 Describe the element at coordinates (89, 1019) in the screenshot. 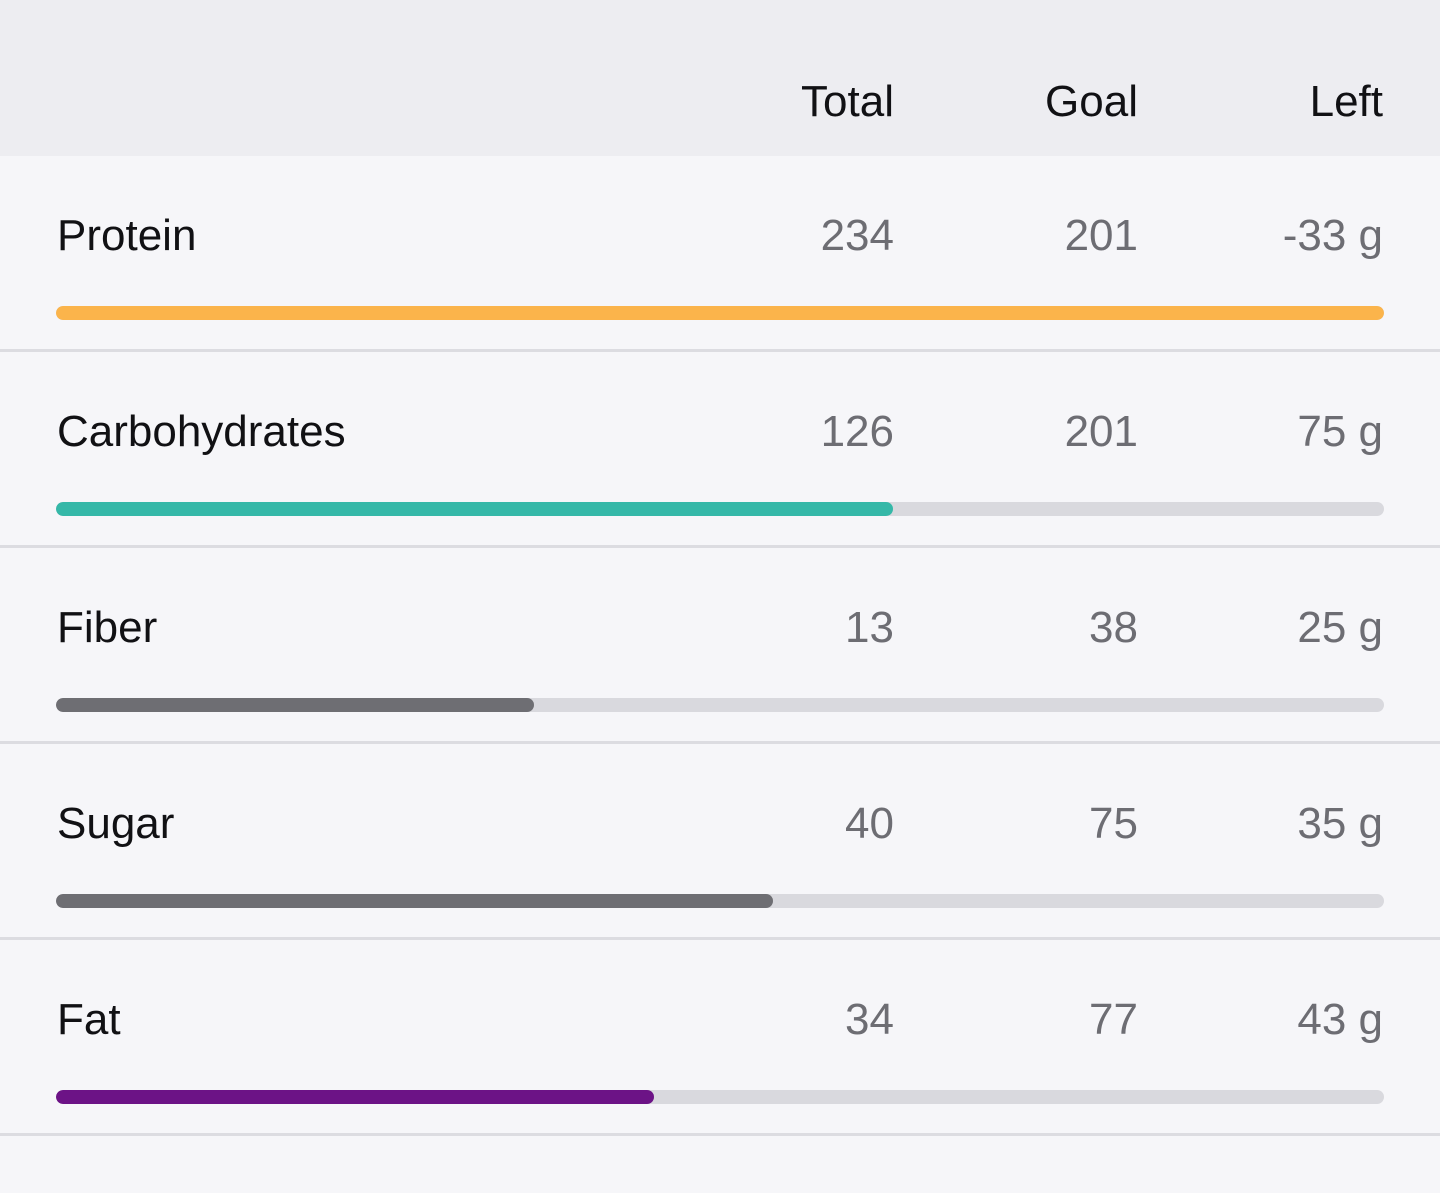

I see `nutrient-name: Fat` at that location.